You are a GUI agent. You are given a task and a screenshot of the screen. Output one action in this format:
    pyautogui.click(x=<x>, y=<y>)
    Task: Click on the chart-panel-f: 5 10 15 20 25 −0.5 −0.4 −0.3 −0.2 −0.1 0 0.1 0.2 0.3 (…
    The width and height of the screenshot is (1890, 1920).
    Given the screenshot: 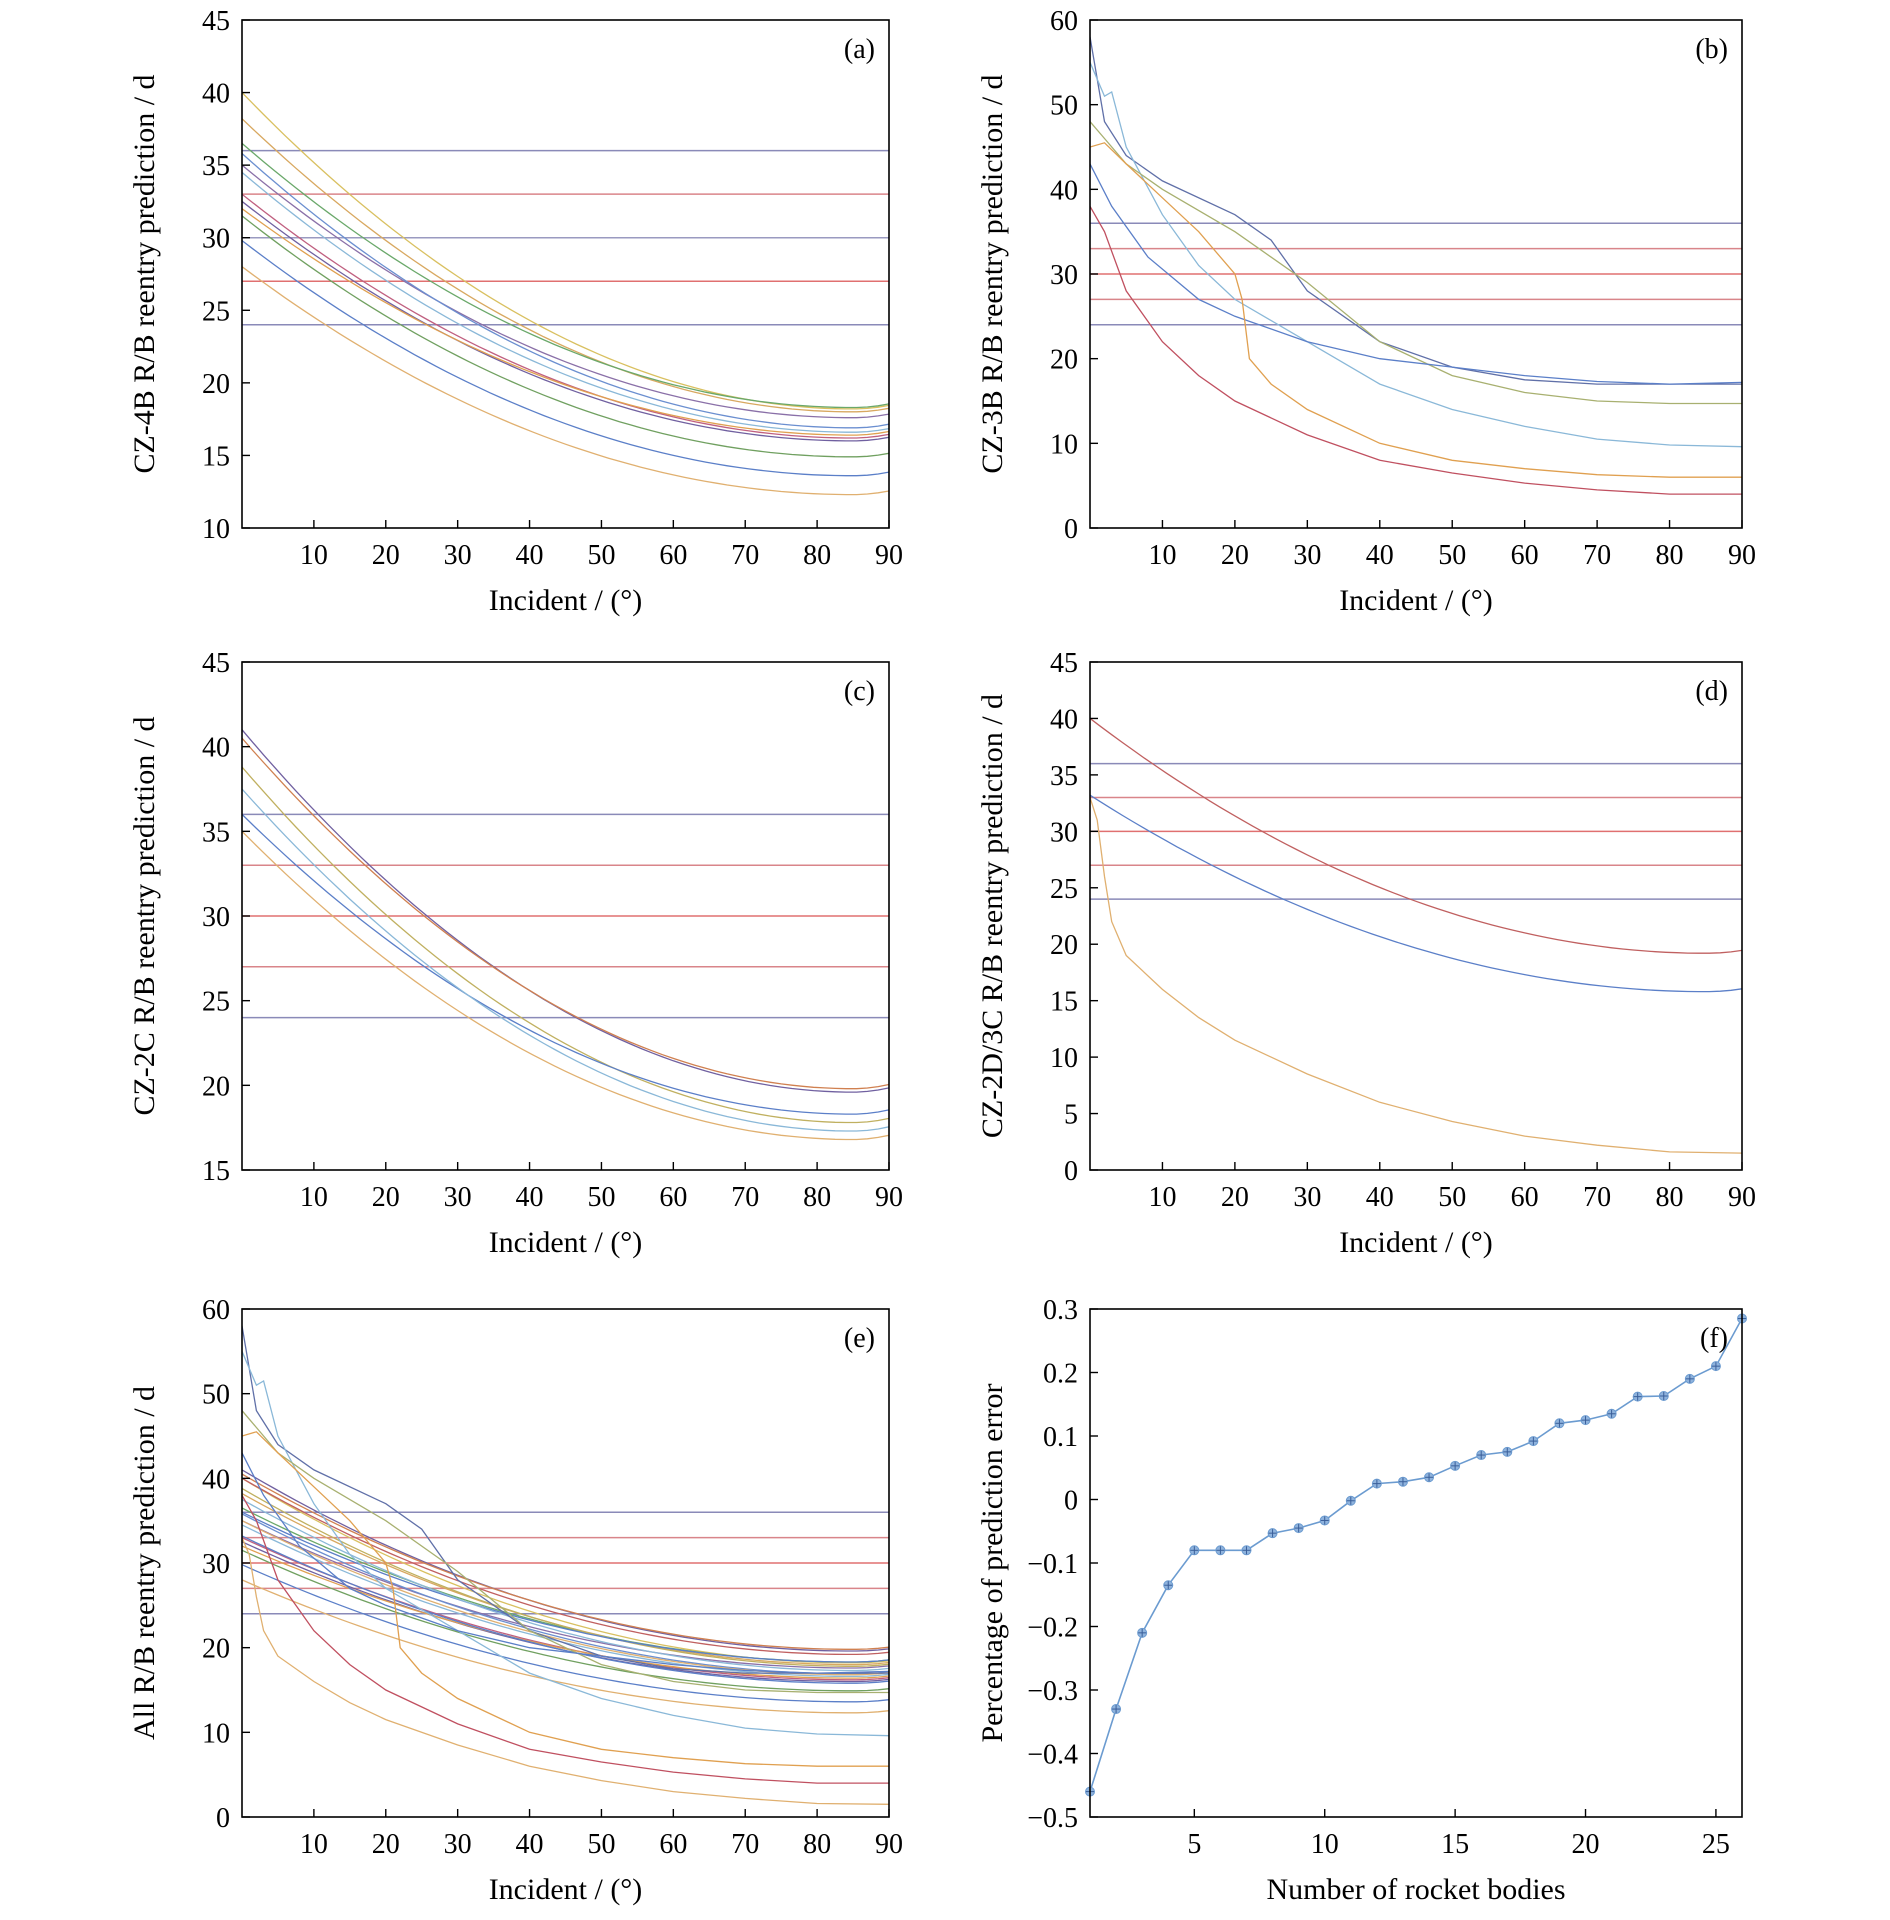 What is the action you would take?
    pyautogui.click(x=1361, y=1600)
    